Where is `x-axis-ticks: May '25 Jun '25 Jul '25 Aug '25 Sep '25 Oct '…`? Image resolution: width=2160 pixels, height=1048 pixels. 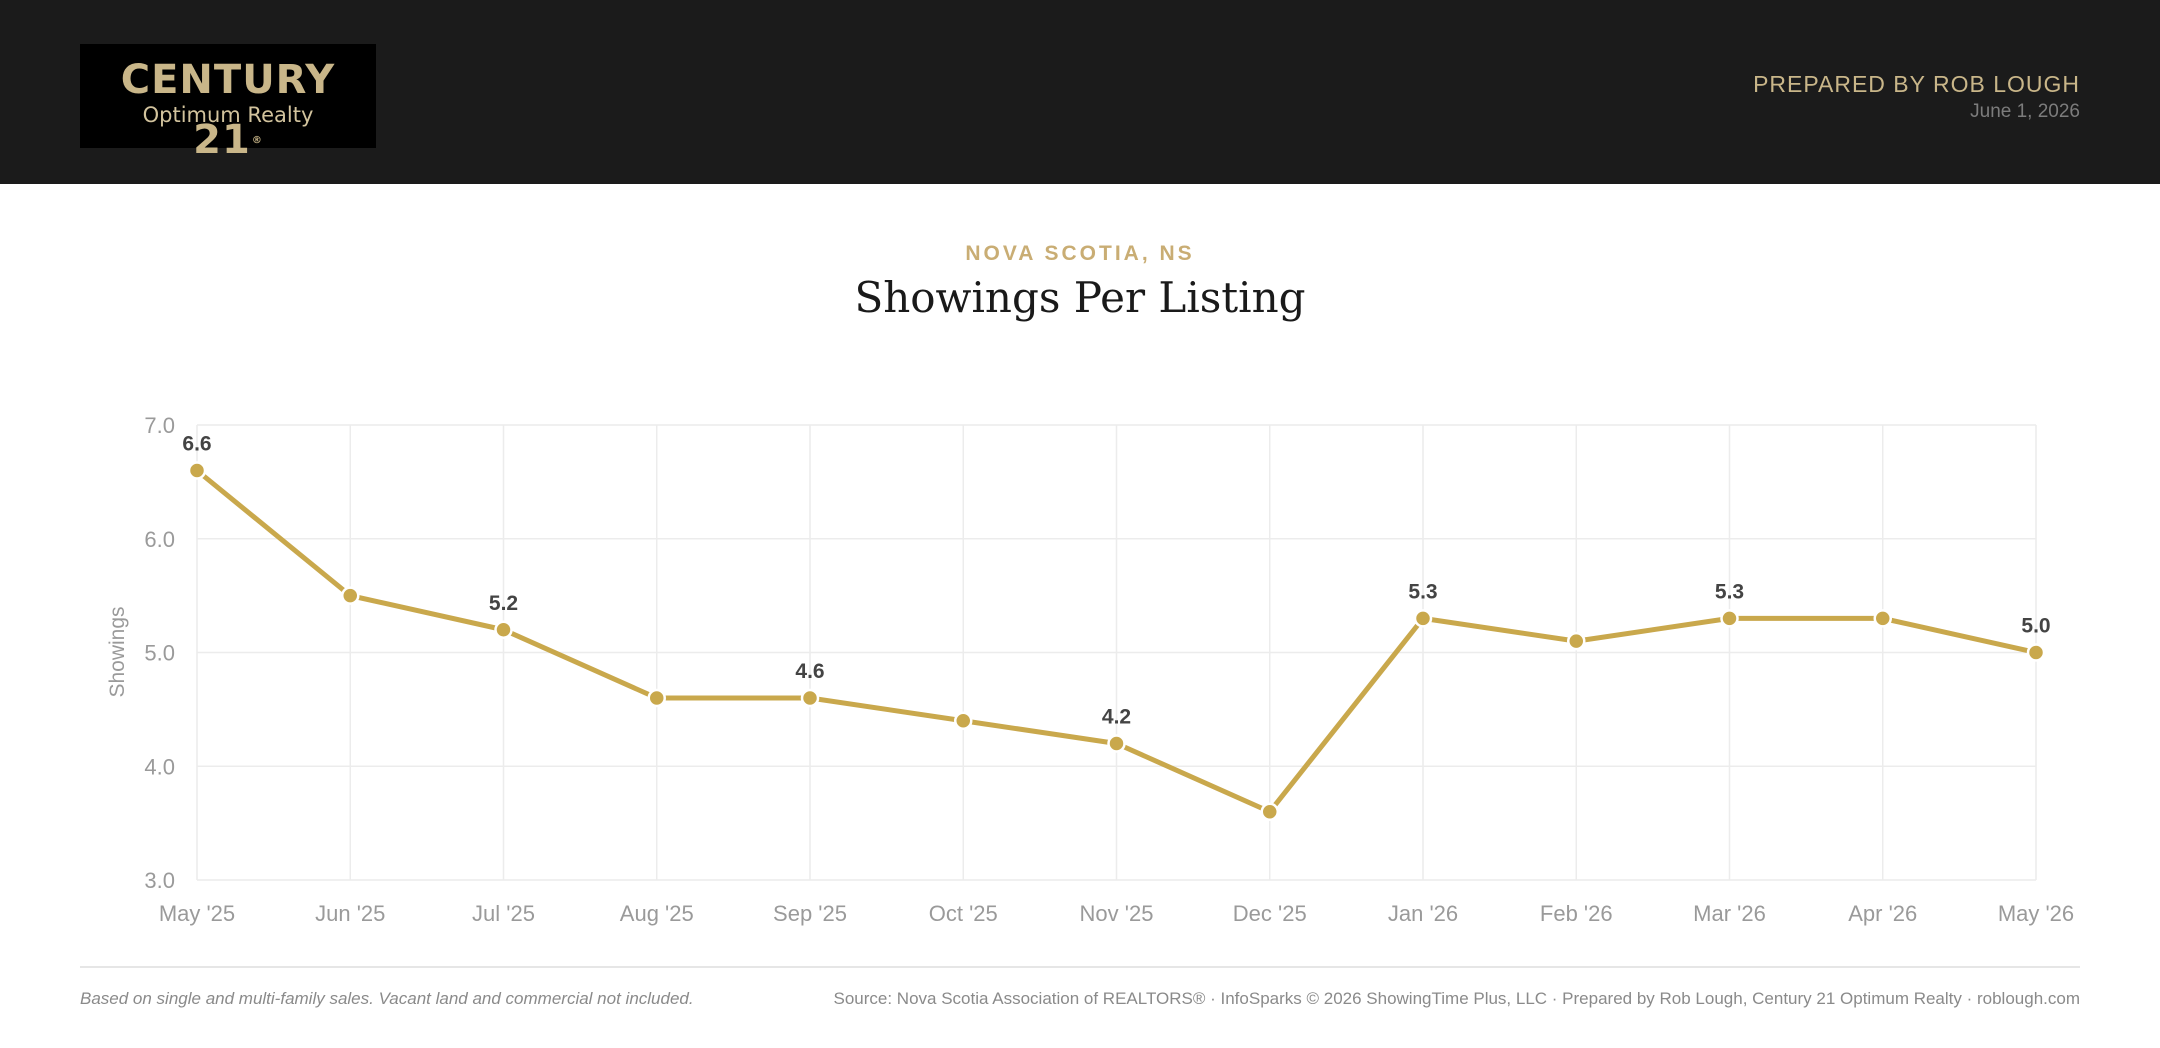
x-axis-ticks: May '25 Jun '25 Jul '25 Aug '25 Sep '25 Oct '… is located at coordinates (1116, 913).